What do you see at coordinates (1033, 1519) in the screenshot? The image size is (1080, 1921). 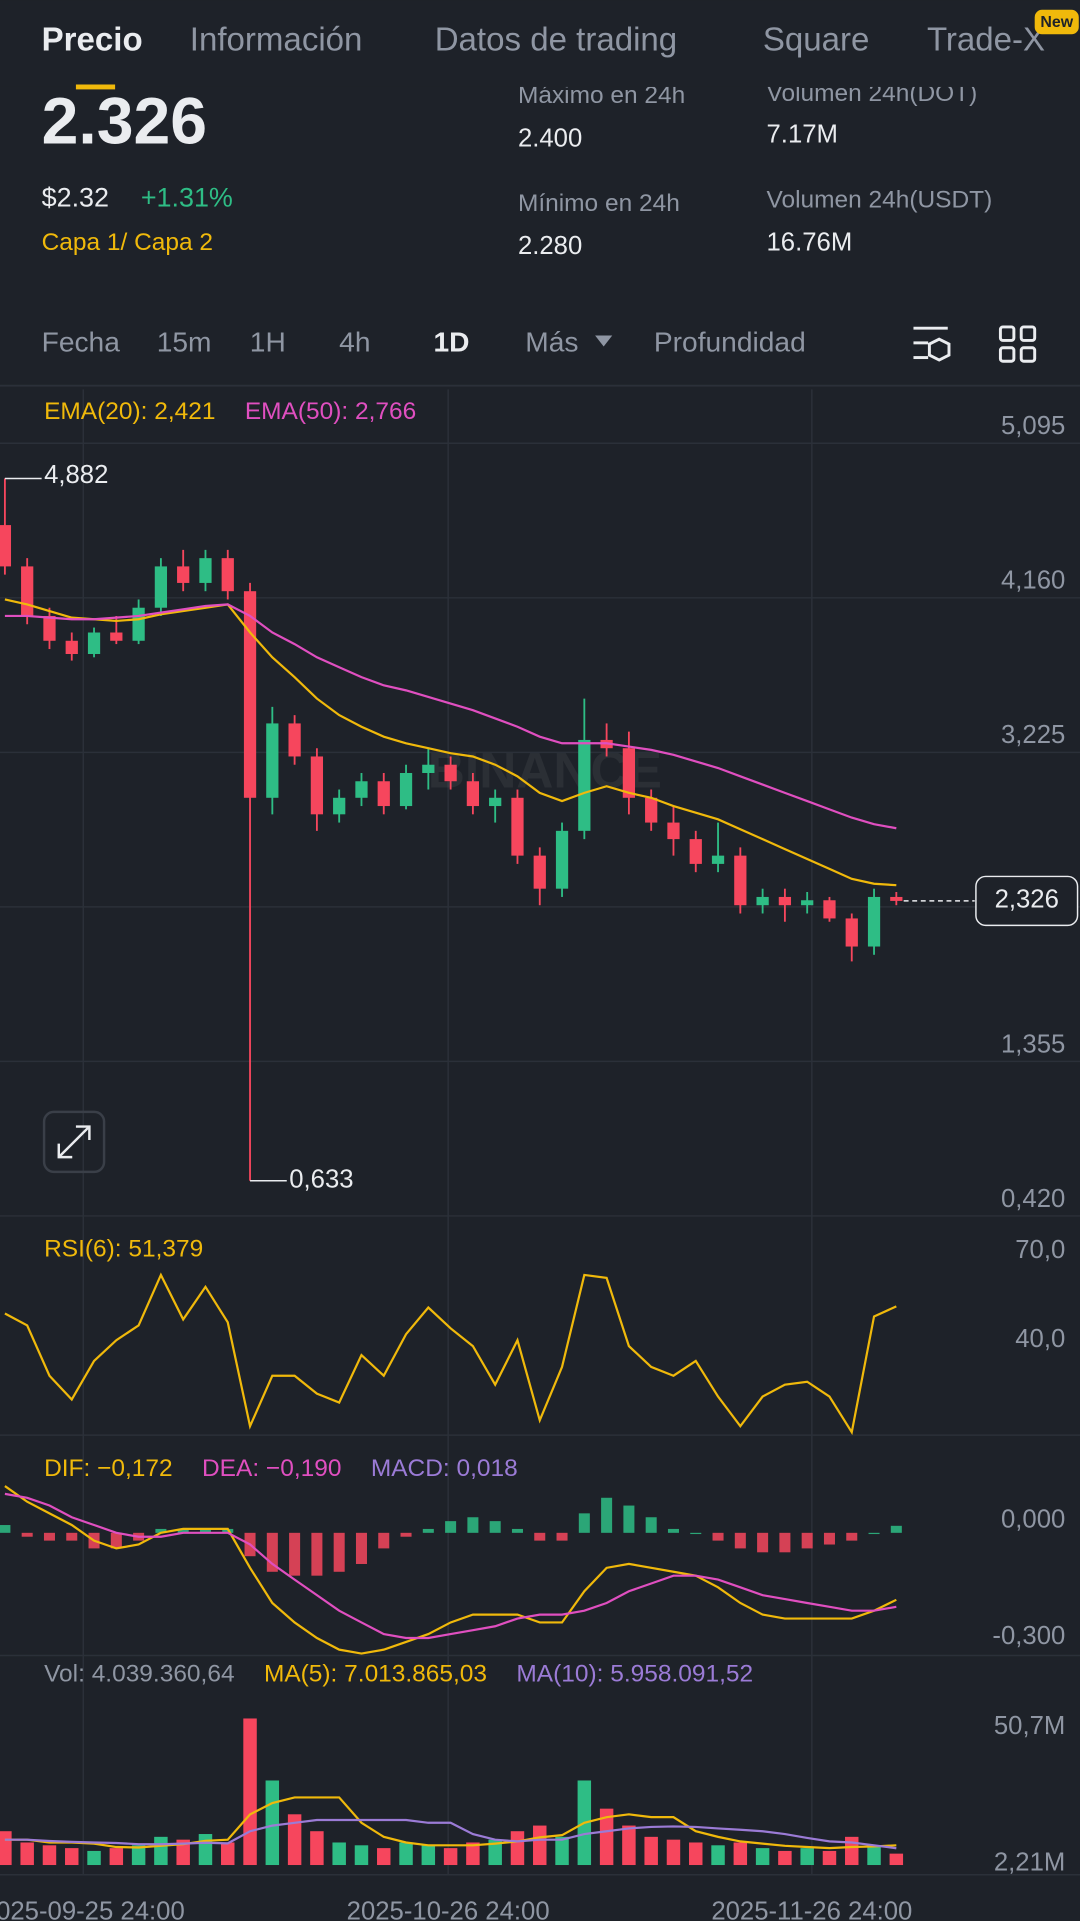 I see `y-tick-label: 0,000` at bounding box center [1033, 1519].